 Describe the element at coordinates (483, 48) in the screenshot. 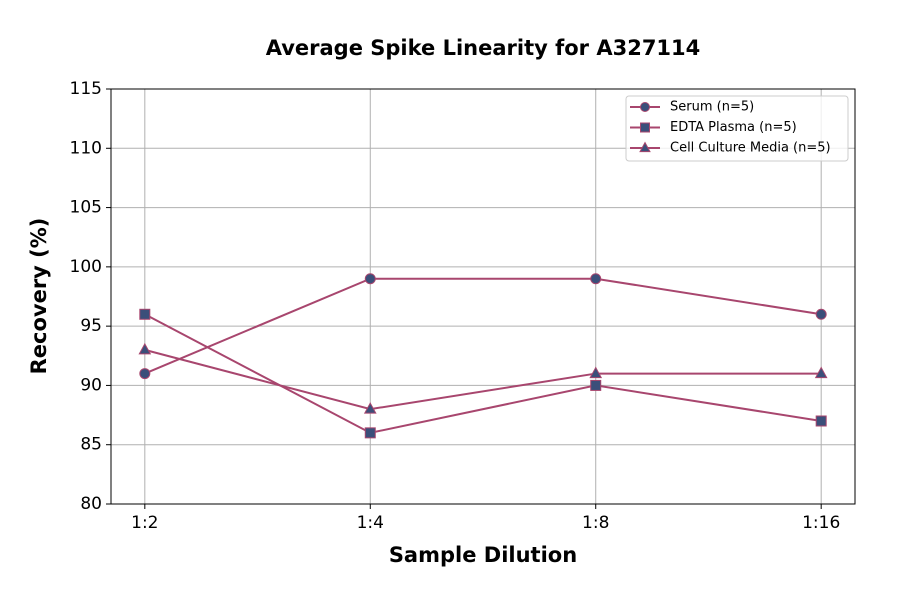

I see `chart-title: Average Spike Linearity for A327114` at that location.